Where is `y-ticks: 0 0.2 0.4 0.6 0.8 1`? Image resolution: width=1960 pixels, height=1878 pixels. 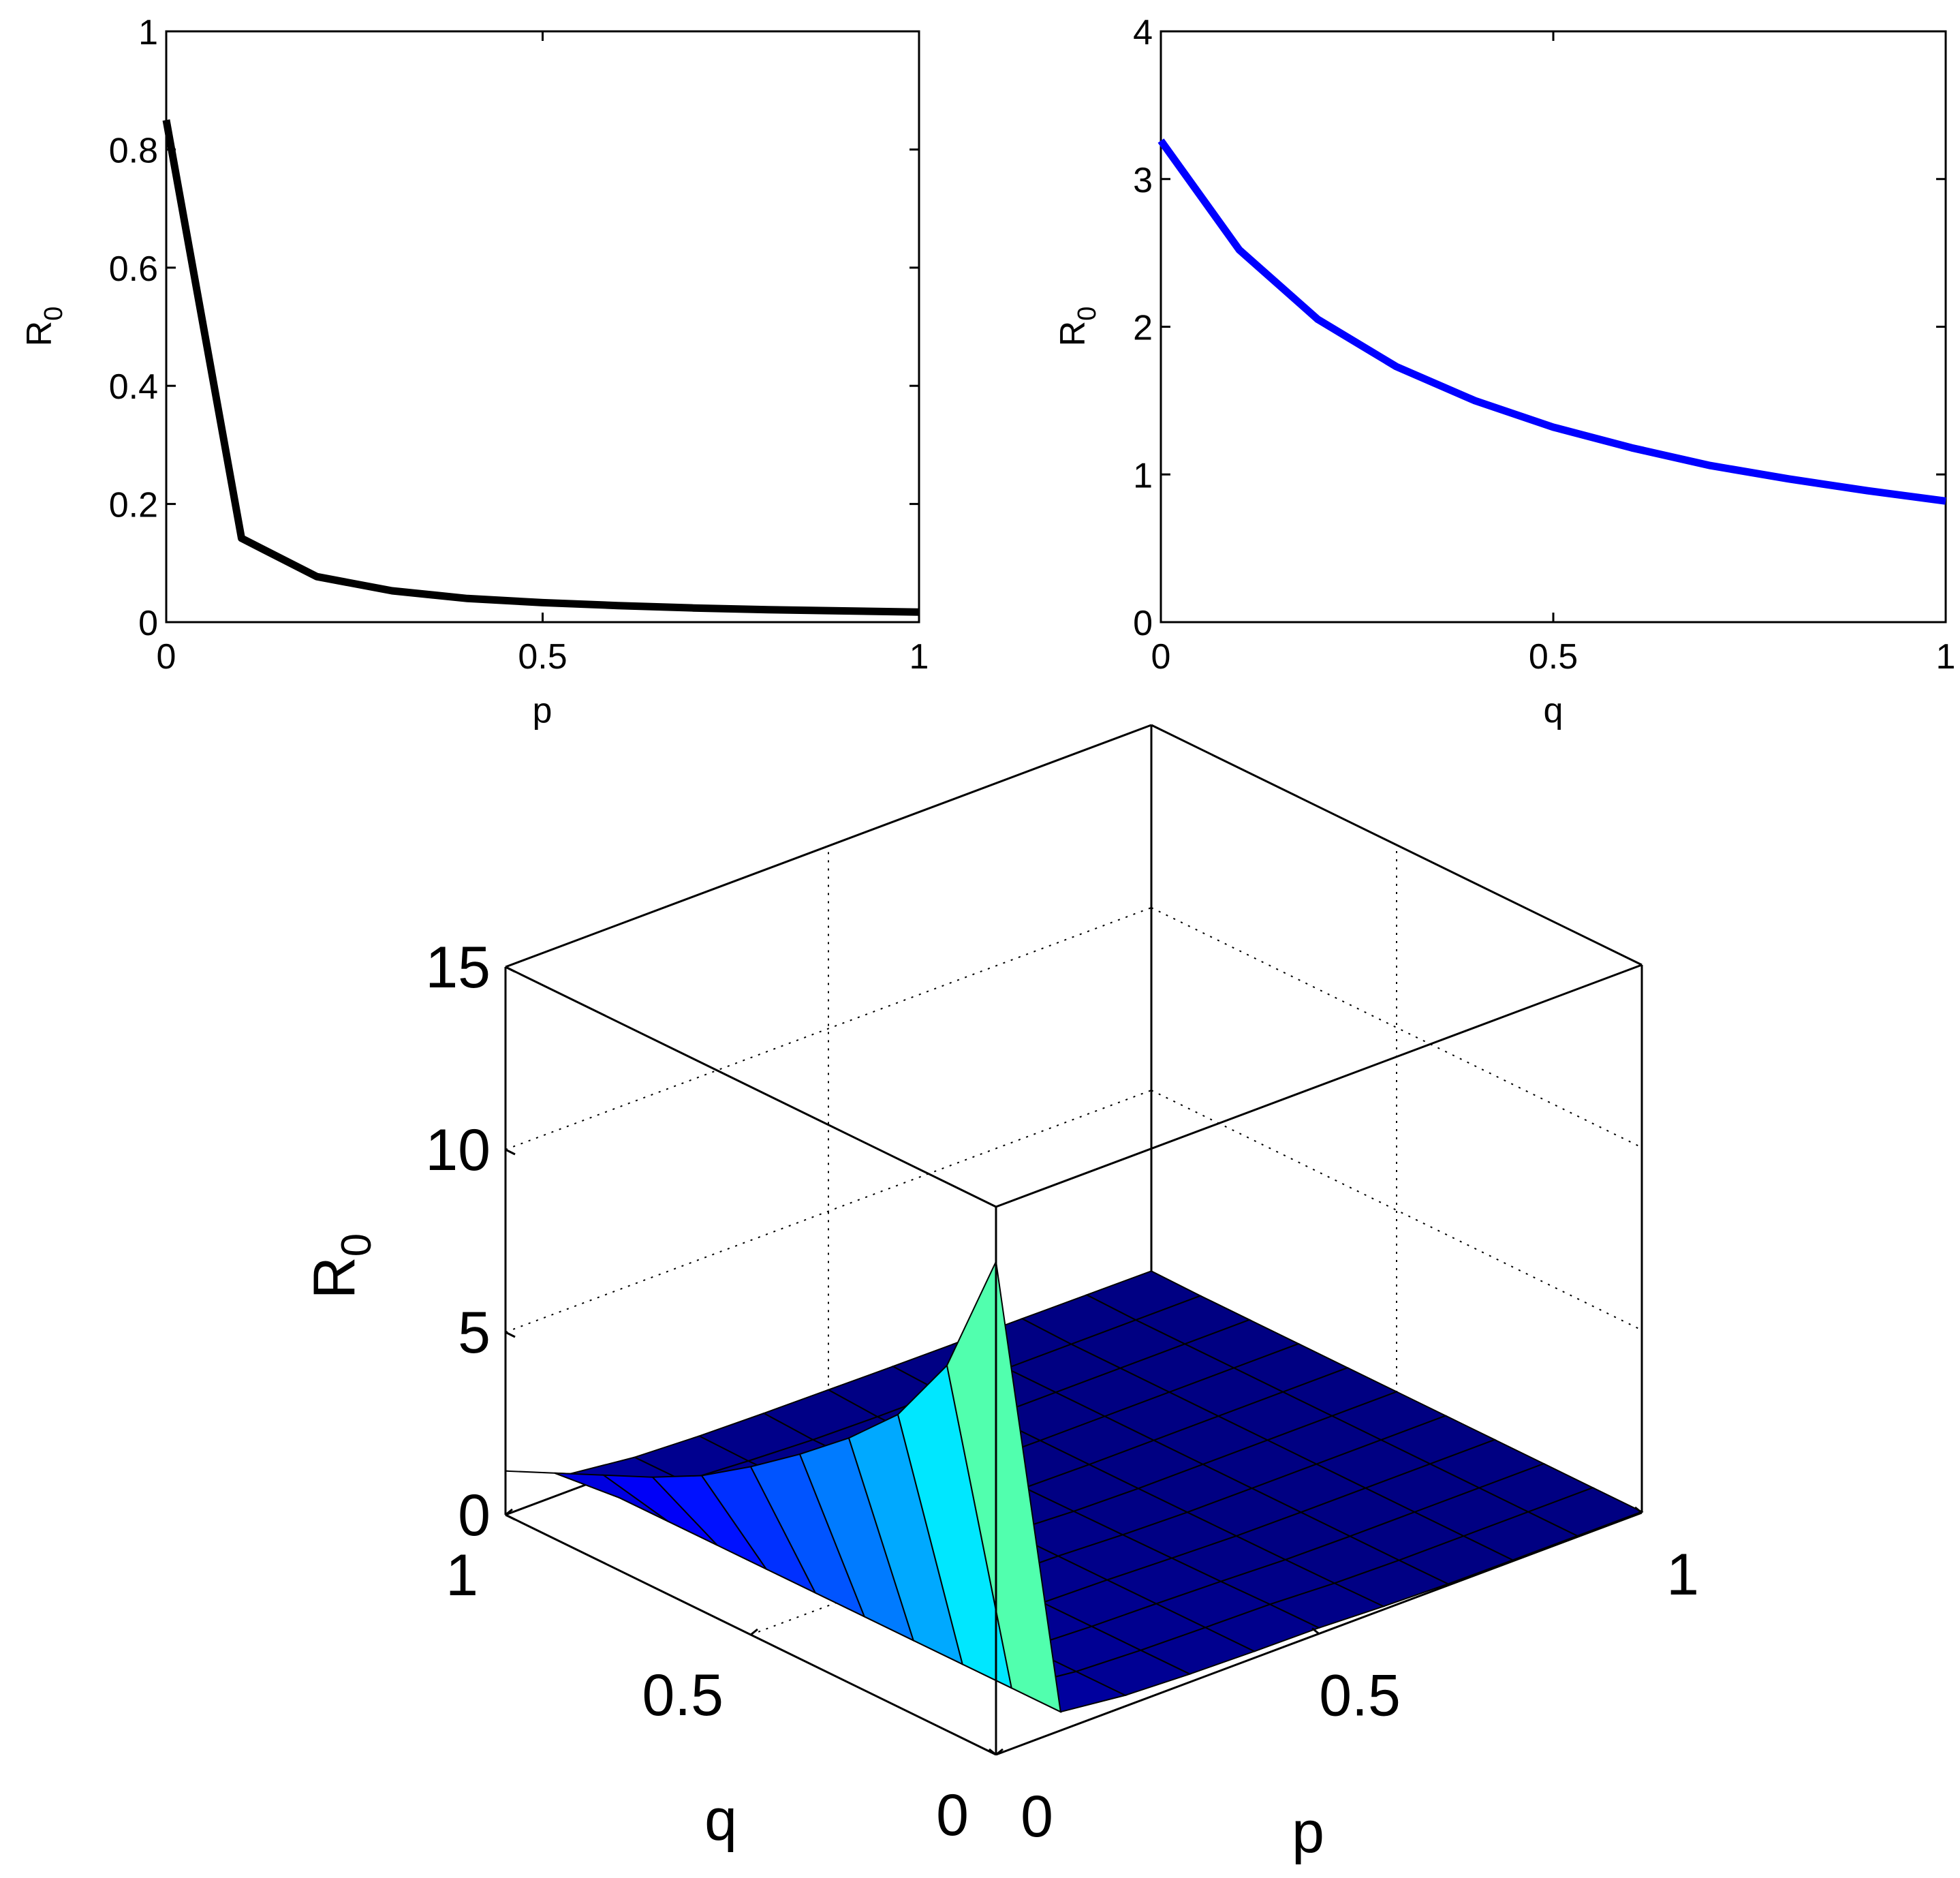
y-ticks: 0 0.2 0.4 0.6 0.8 1 is located at coordinates (514, 328).